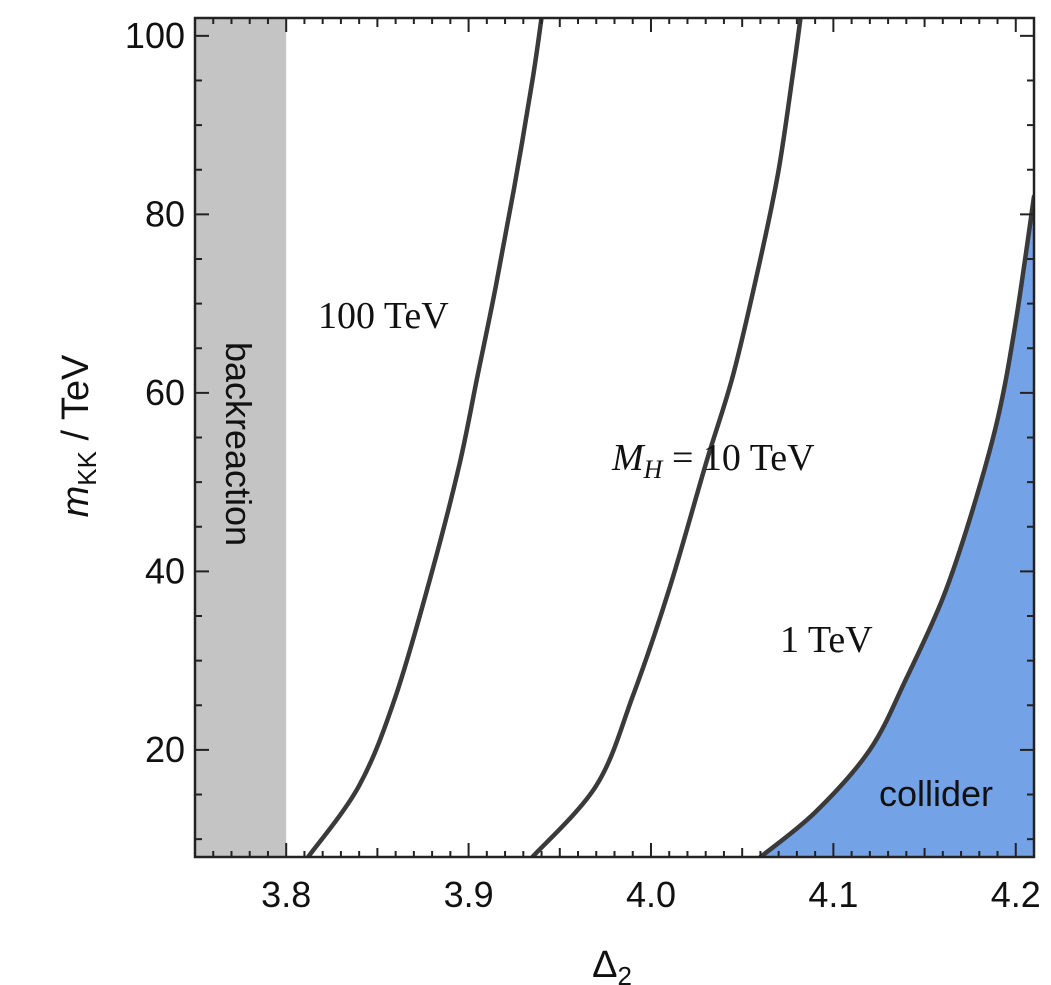  I want to click on y-tick-label-100: 100, so click(155, 35).